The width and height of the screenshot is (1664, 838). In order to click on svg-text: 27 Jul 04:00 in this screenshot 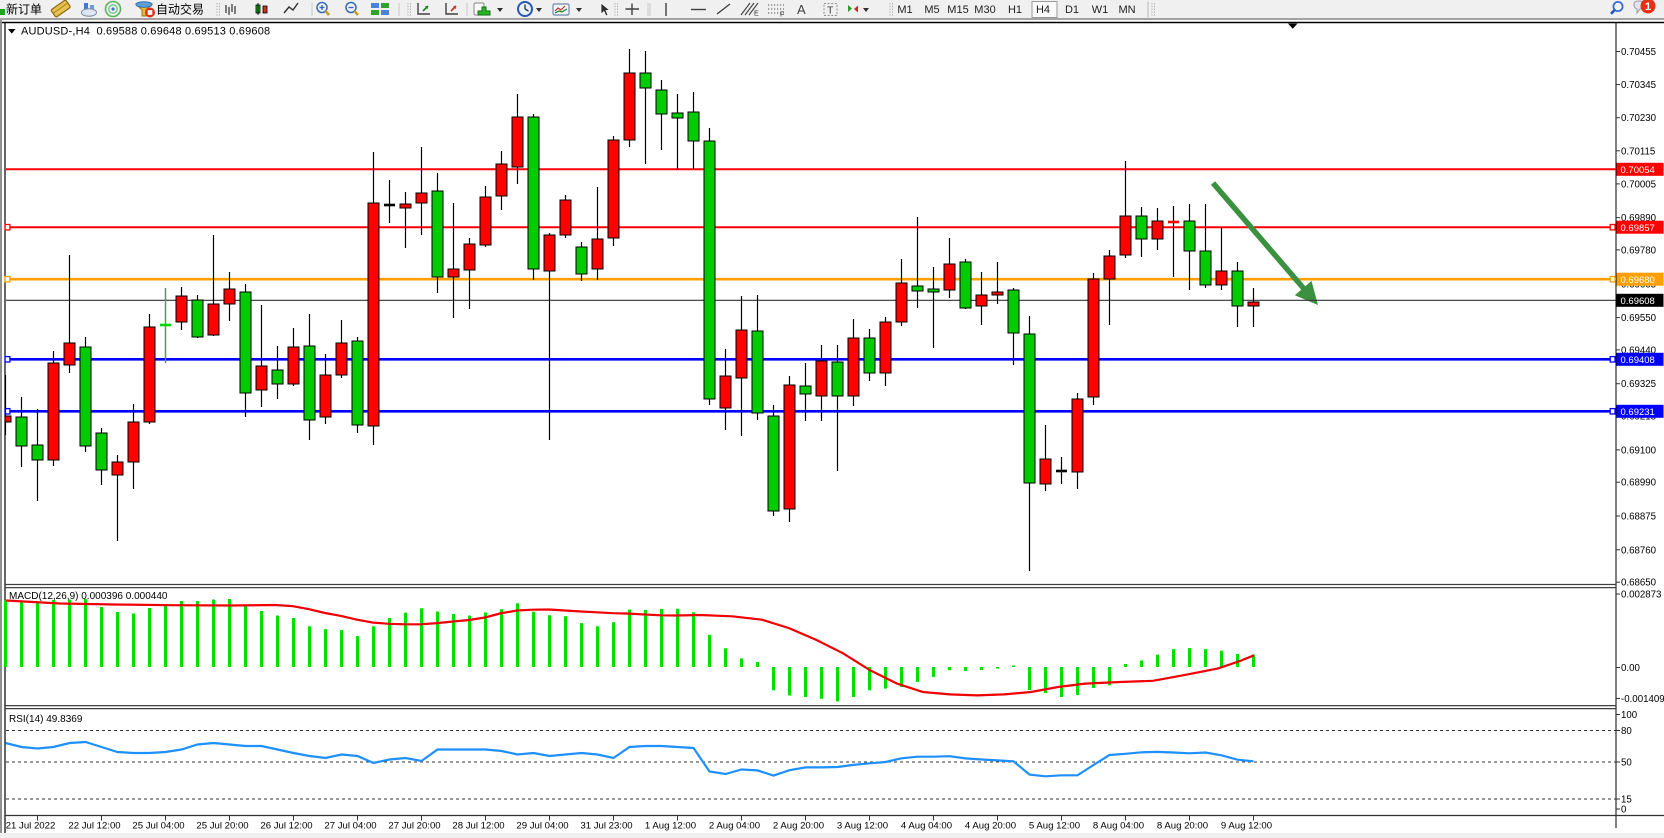, I will do `click(350, 826)`.